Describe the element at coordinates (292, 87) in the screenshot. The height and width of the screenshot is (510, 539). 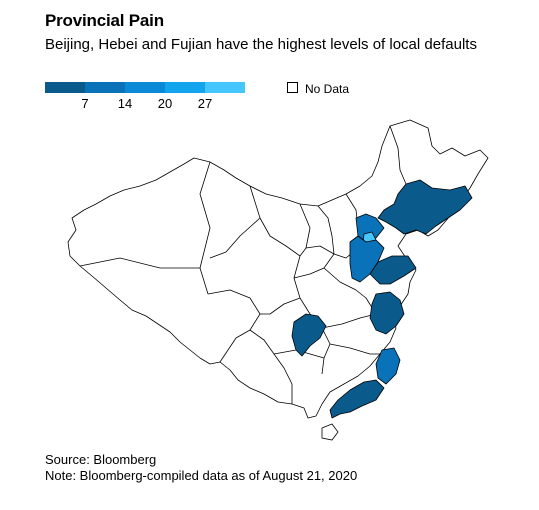
I see `no-data-swatch` at that location.